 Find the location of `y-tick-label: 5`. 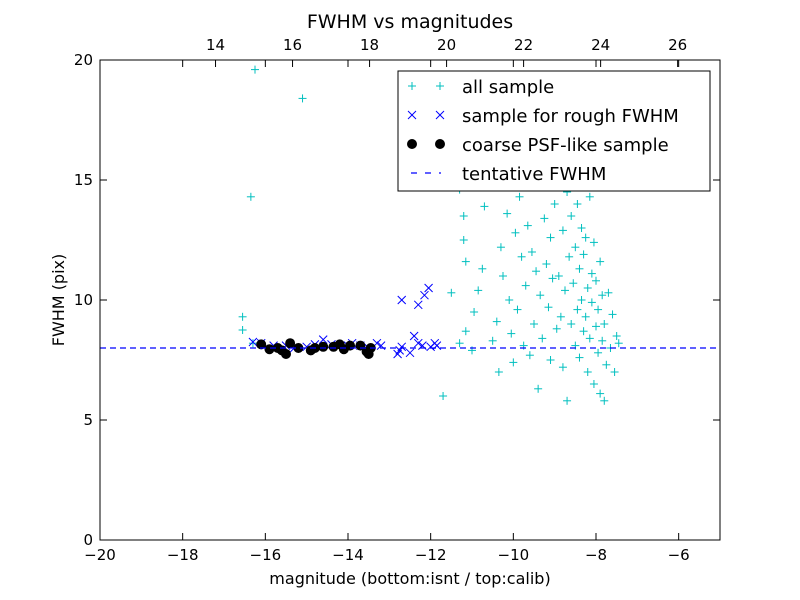

y-tick-label: 5 is located at coordinates (88, 420).